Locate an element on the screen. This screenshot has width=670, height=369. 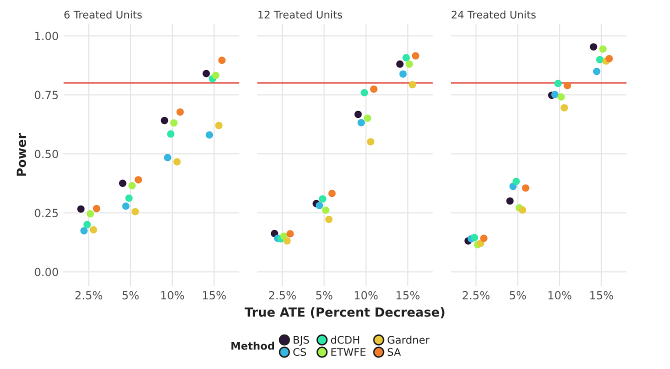
y-tick-label: 0.50 is located at coordinates (46, 154).